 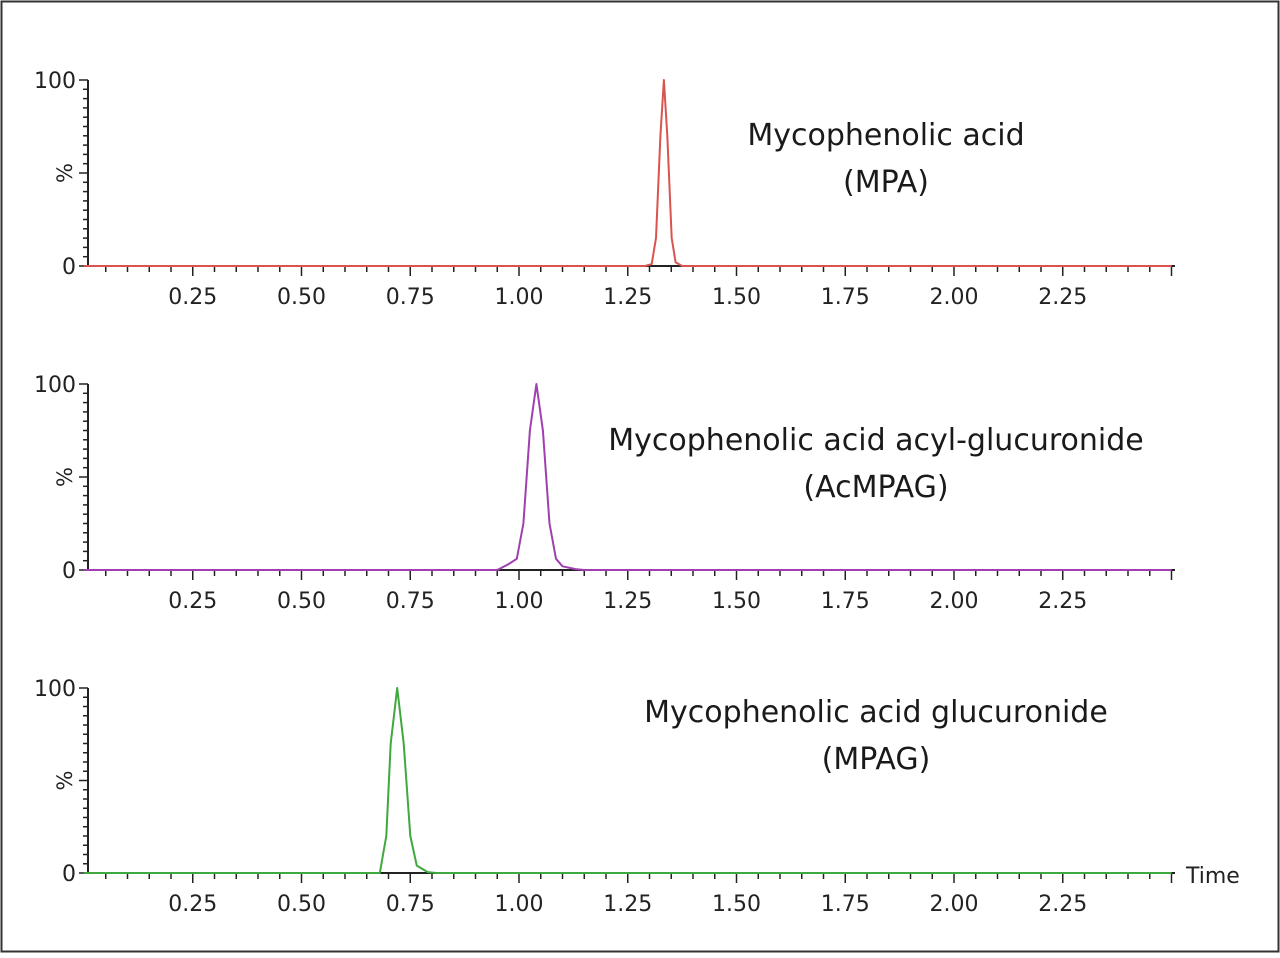 I want to click on compound-name: Mycophenolic acid, so click(x=885, y=135).